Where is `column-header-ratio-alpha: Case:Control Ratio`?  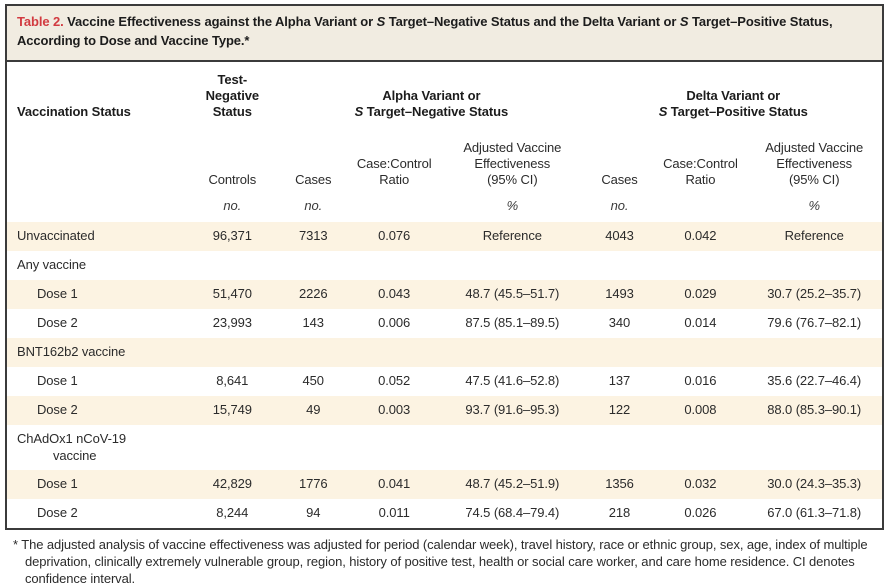 column-header-ratio-alpha: Case:Control Ratio is located at coordinates (394, 171).